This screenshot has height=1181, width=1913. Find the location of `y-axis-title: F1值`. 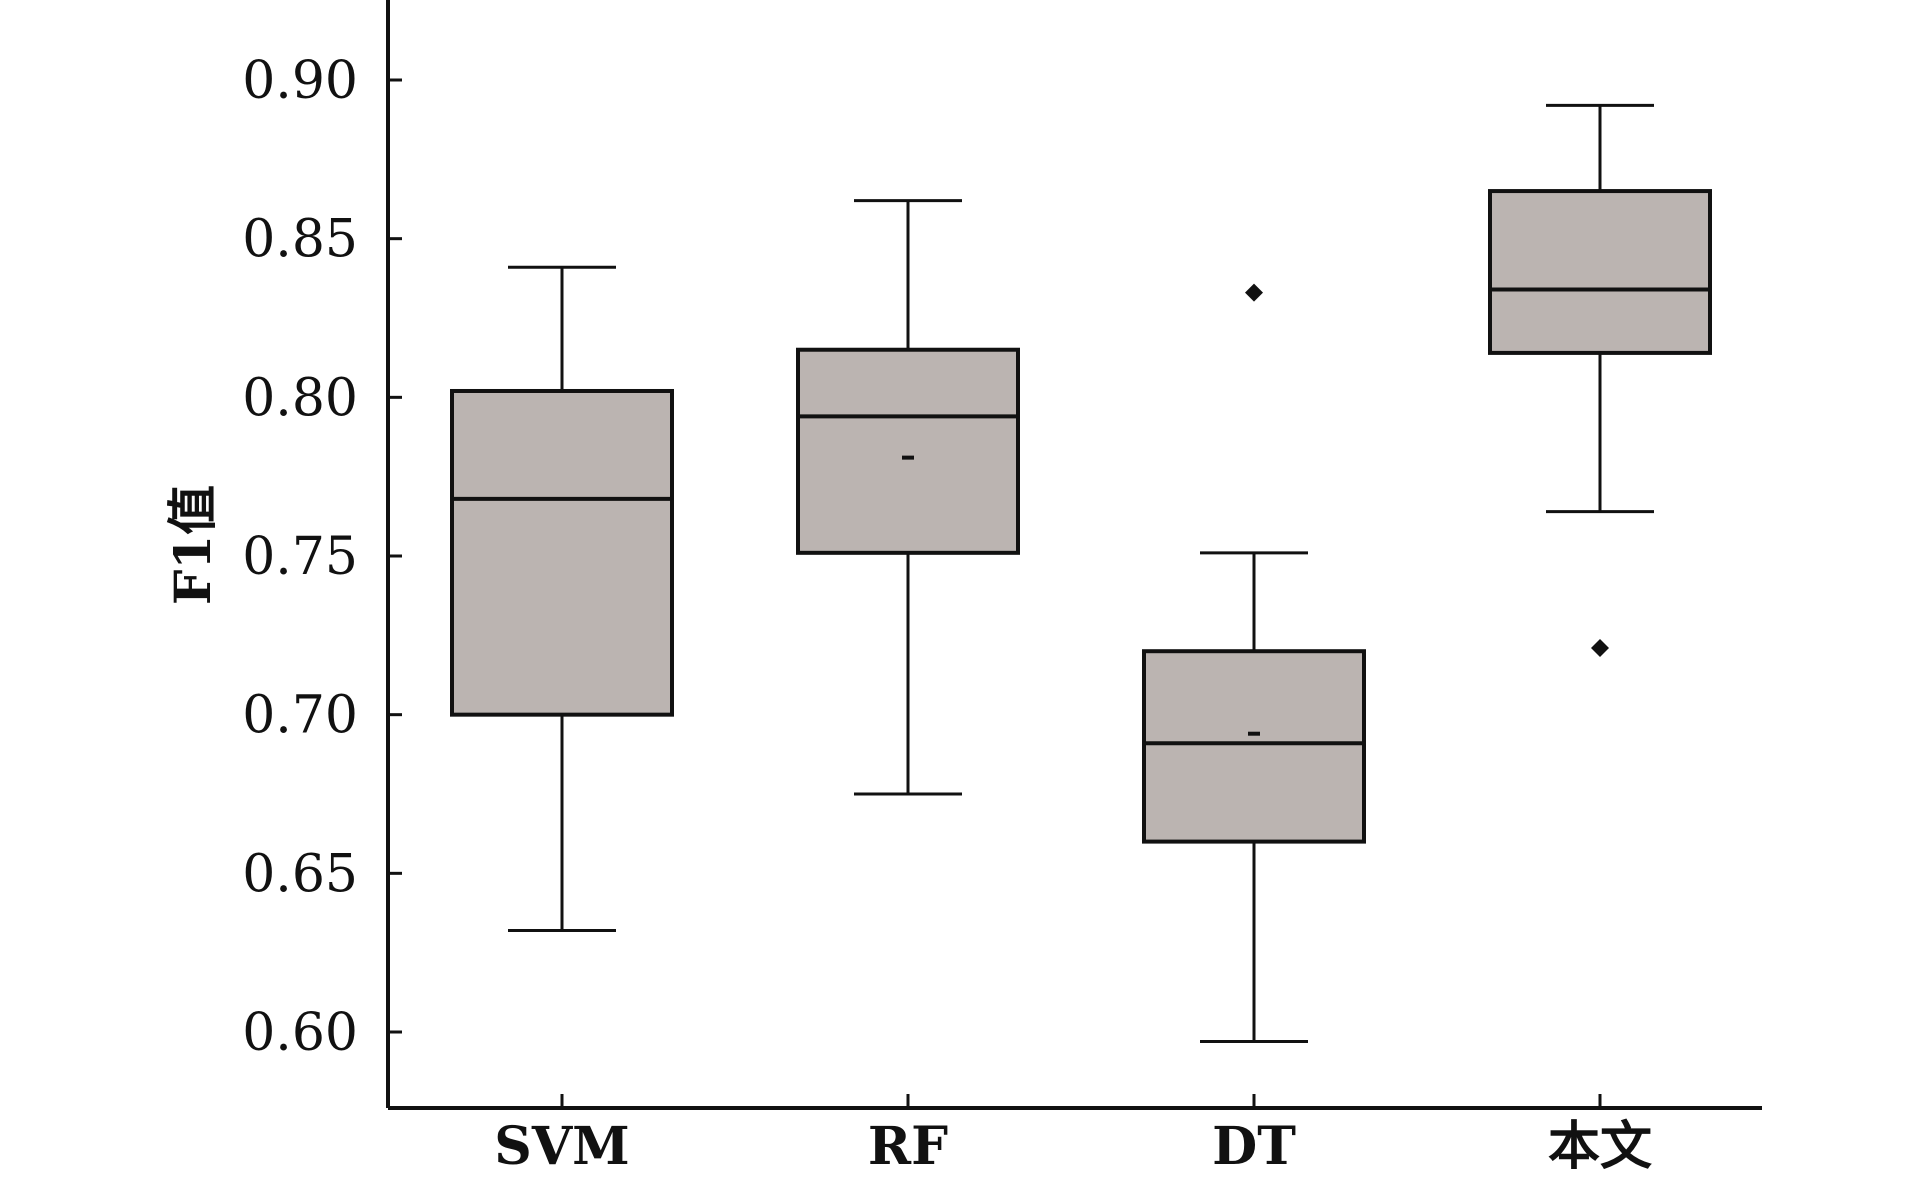

y-axis-title: F1值 is located at coordinates (192, 545).